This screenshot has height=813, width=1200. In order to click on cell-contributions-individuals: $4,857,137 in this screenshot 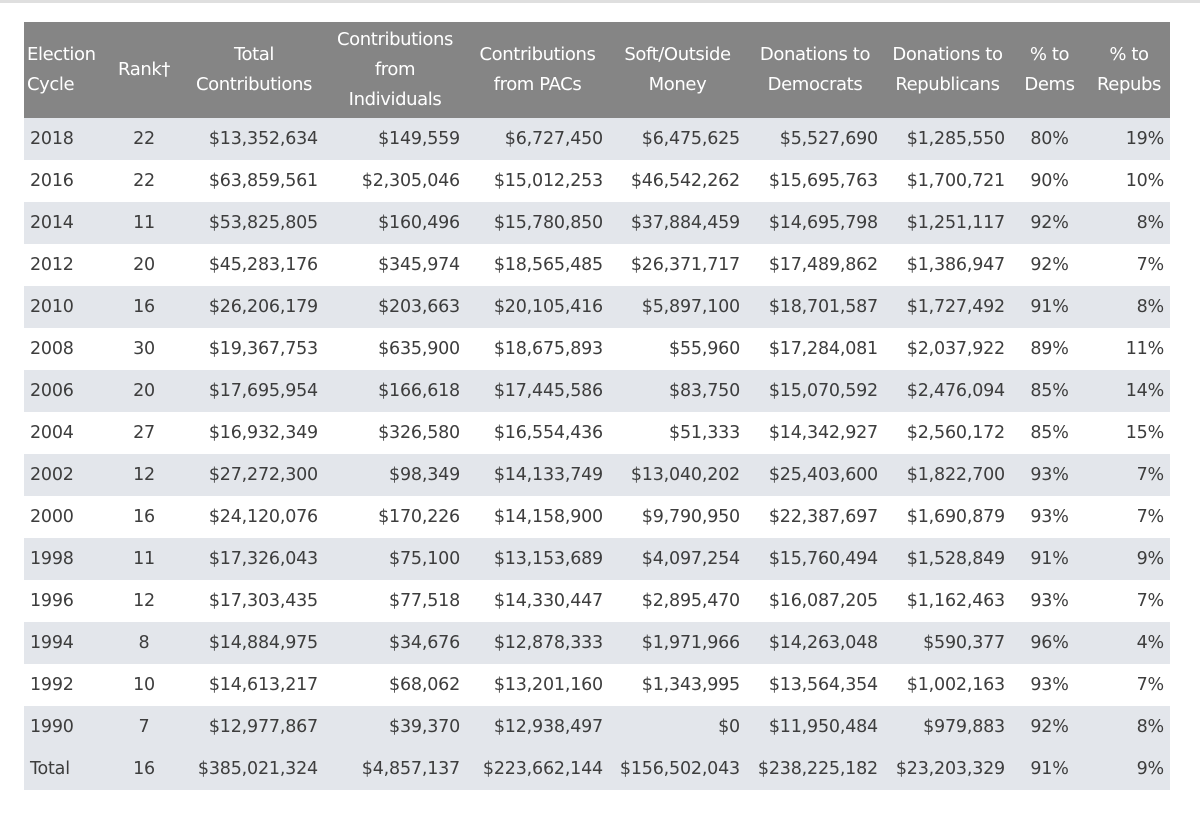, I will do `click(395, 769)`.